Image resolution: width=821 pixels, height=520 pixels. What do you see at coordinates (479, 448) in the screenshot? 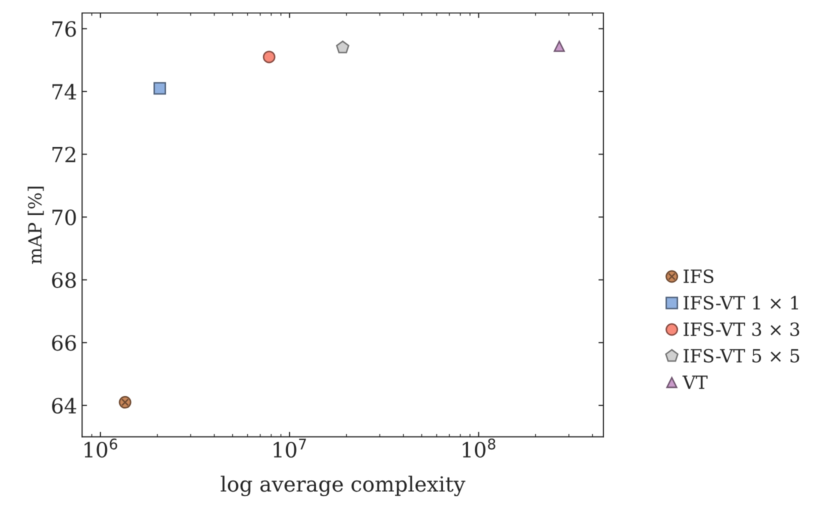
I see `x-tick-label: 10$^{8}$` at bounding box center [479, 448].